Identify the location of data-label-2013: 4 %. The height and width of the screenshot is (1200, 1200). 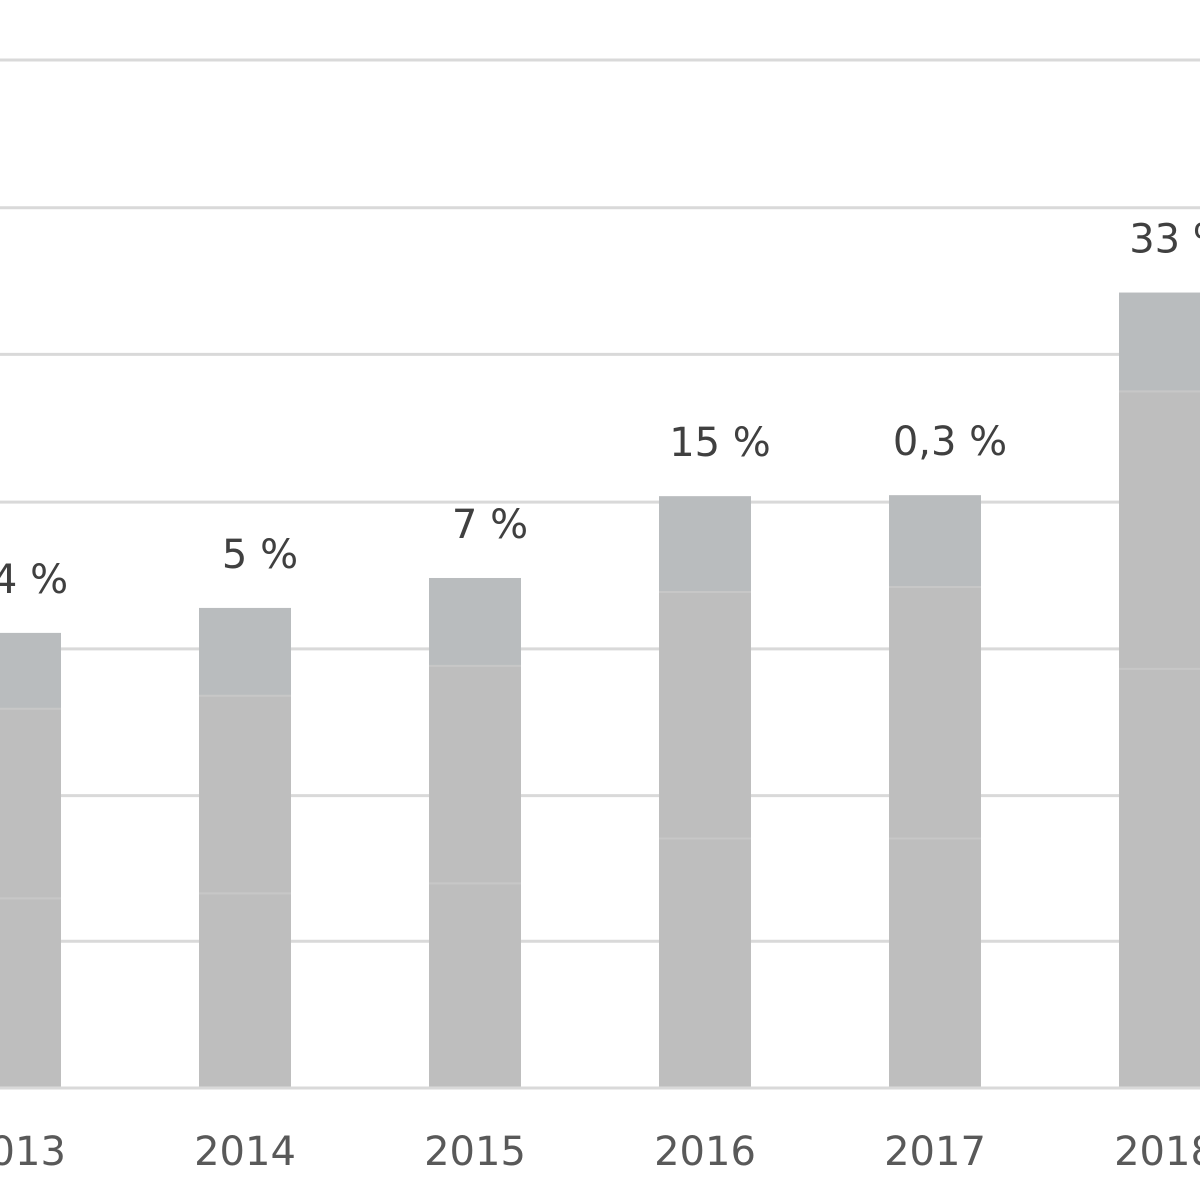
(34, 580).